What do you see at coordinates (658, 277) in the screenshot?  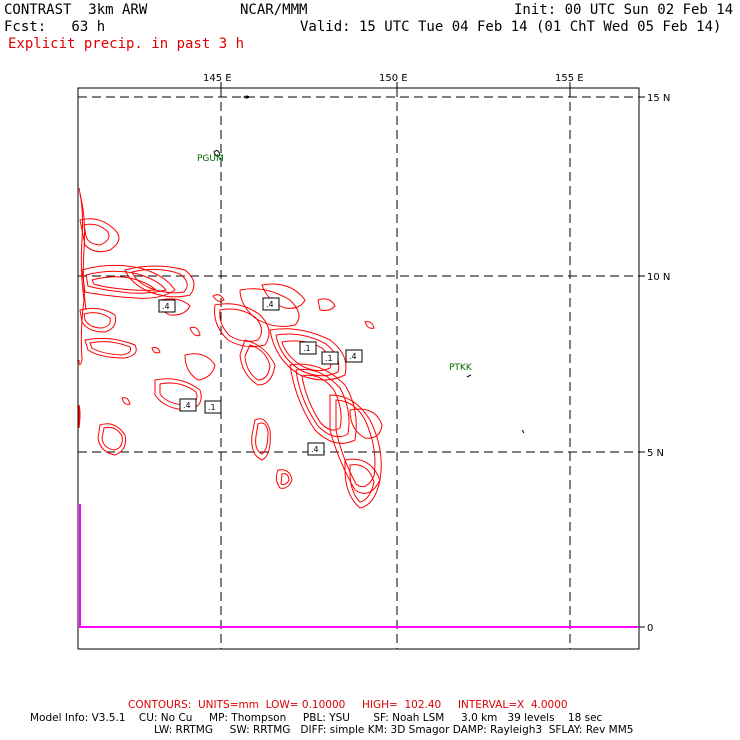 I see `lat-label-10n: 10 N` at bounding box center [658, 277].